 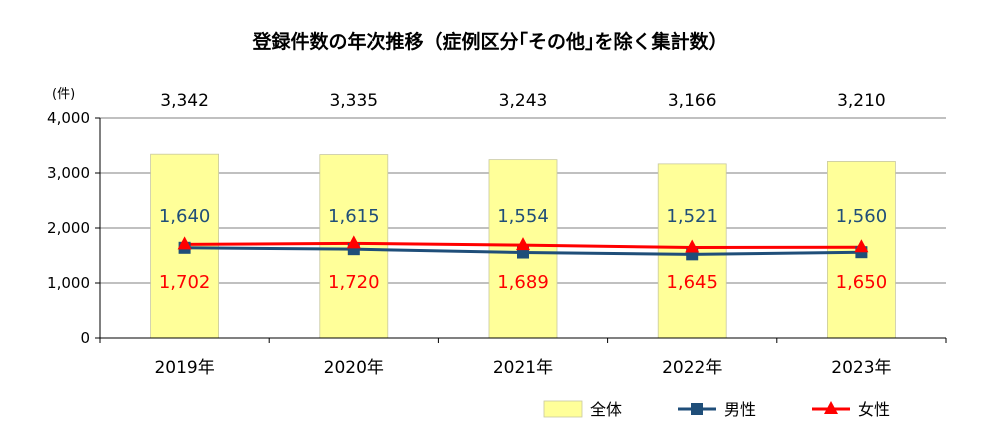 I want to click on x-category-labels: 2019年 2020年 2021年 2022年 2023年, so click(x=522, y=368).